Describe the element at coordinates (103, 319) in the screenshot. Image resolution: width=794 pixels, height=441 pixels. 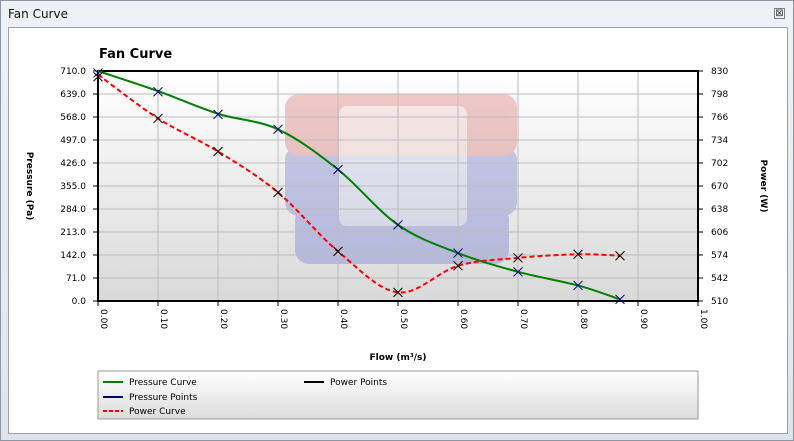
I see `x-tick-label: 0.00` at that location.